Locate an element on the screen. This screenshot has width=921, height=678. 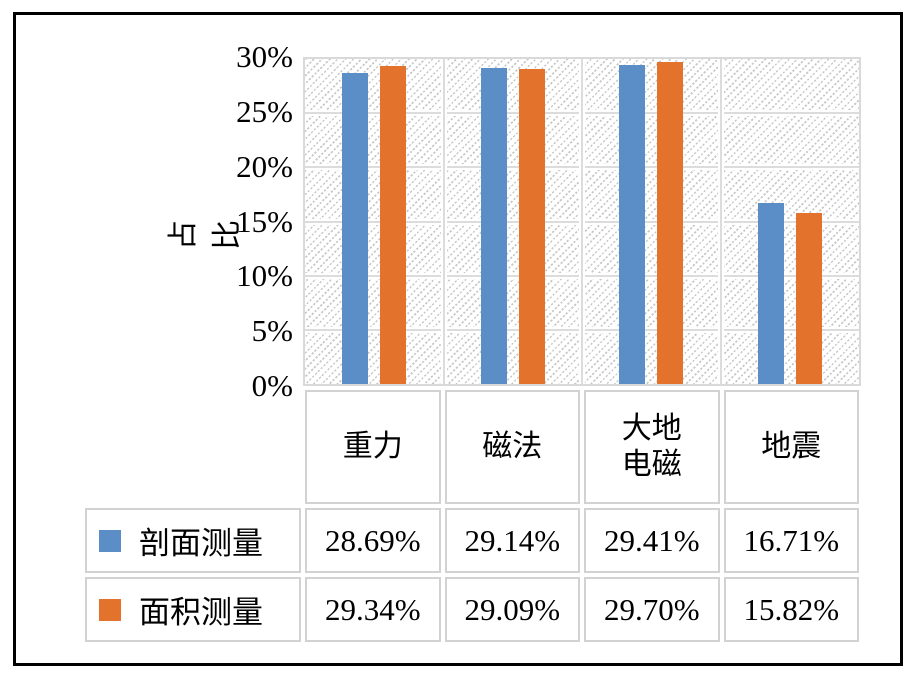
category-header-2: 磁法 is located at coordinates (512, 447).